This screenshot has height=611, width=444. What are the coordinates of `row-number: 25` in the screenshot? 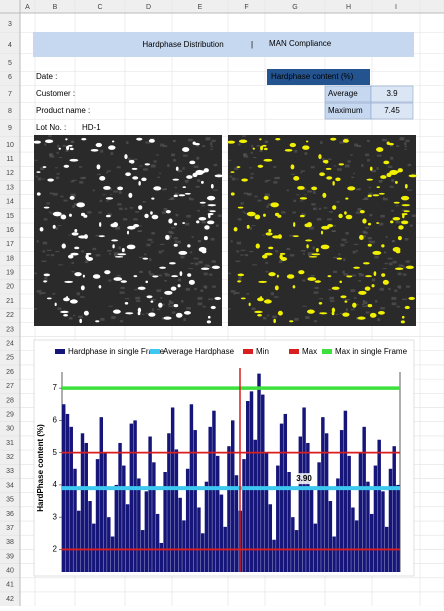 It's located at (10, 358).